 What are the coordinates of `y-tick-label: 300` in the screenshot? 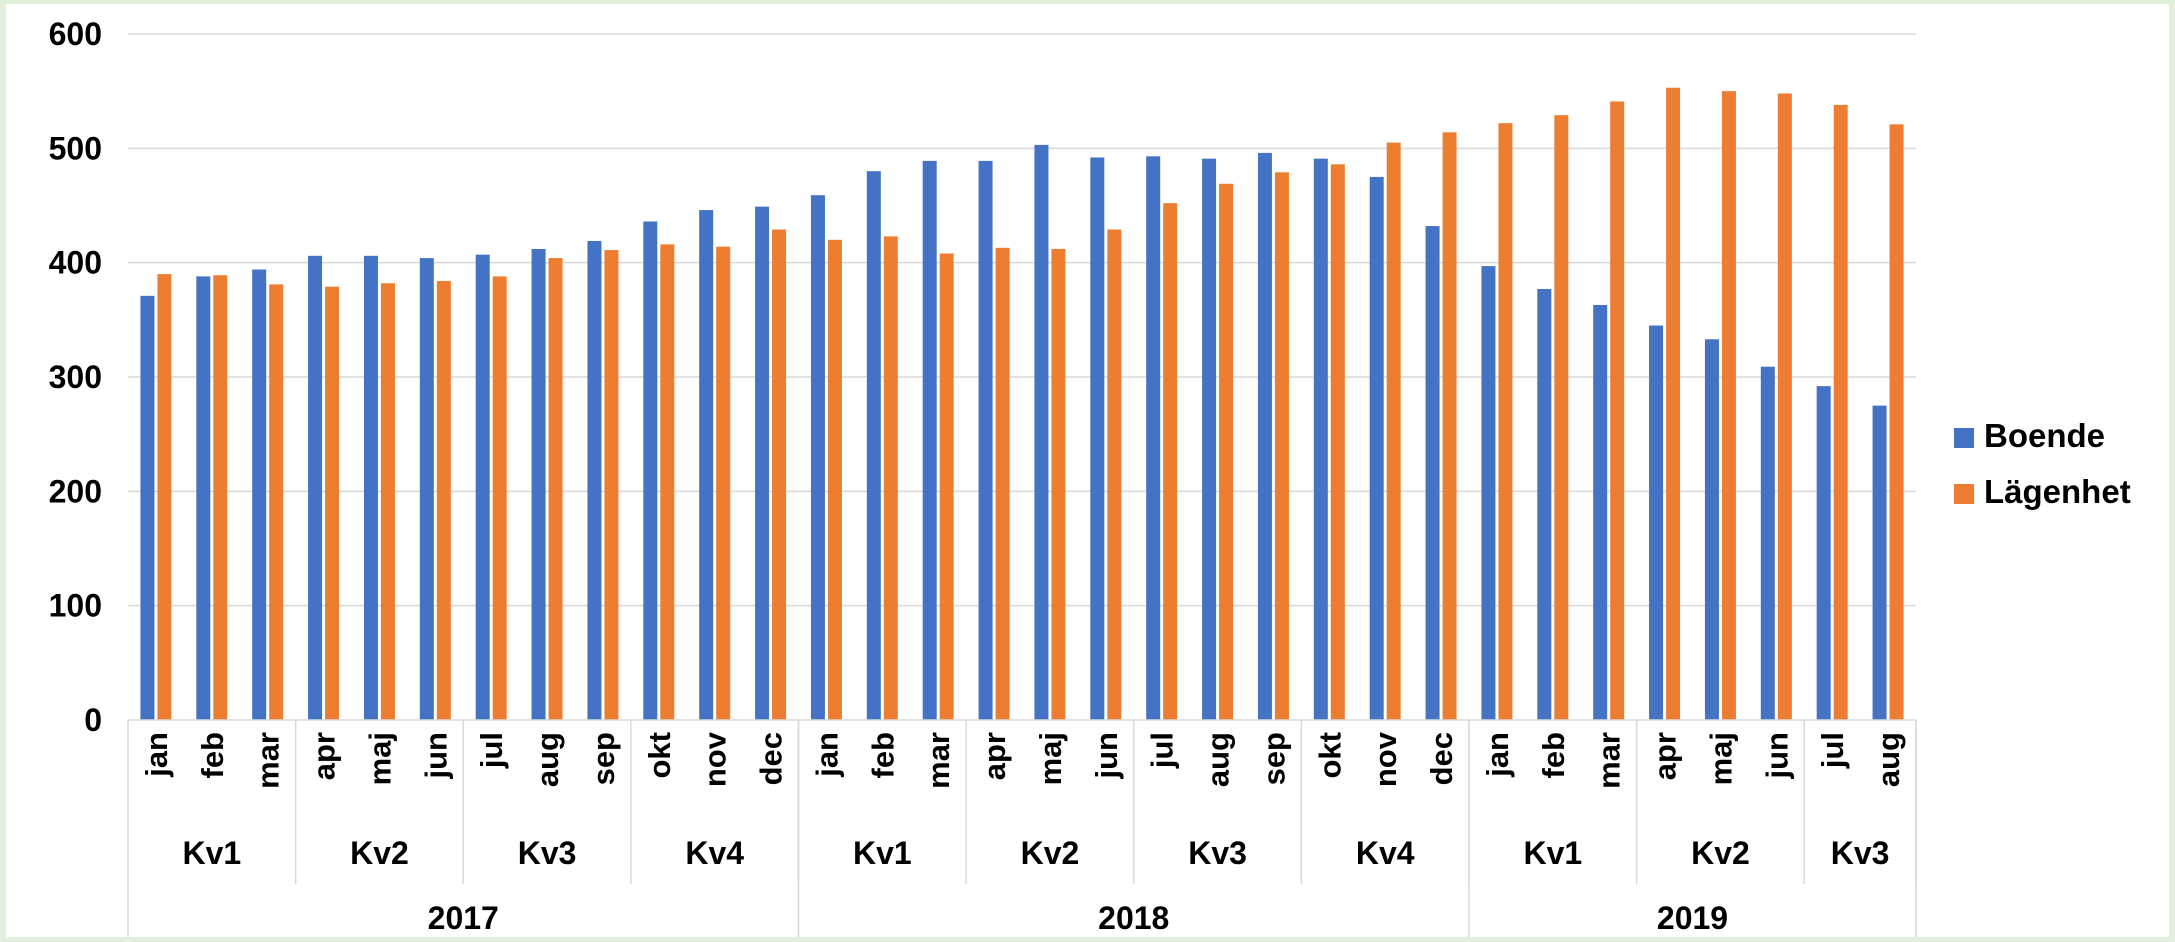 It's located at (75, 377).